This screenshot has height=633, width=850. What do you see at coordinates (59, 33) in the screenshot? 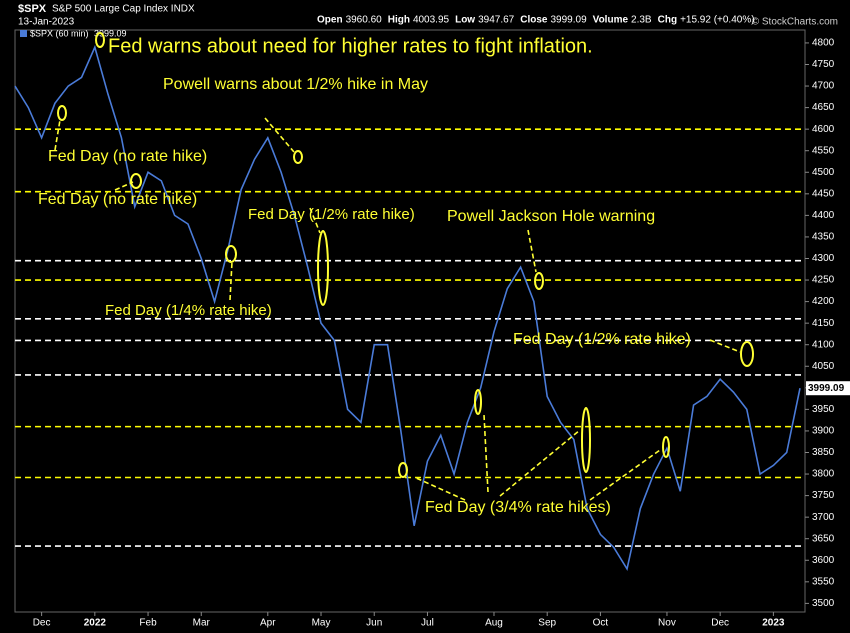
I see `legend-label: $SPX (60 min)` at bounding box center [59, 33].